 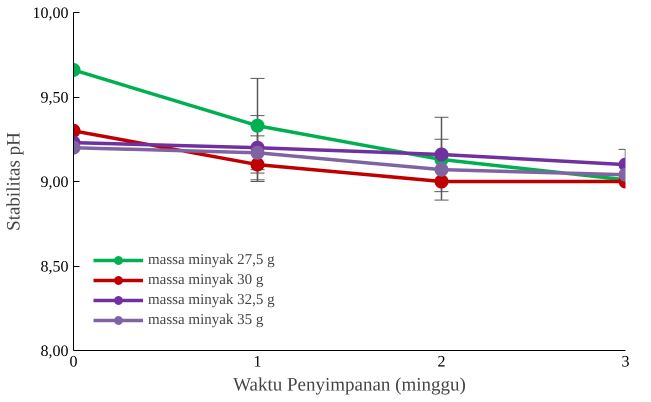 I want to click on x-tick-label: 2, so click(x=442, y=362).